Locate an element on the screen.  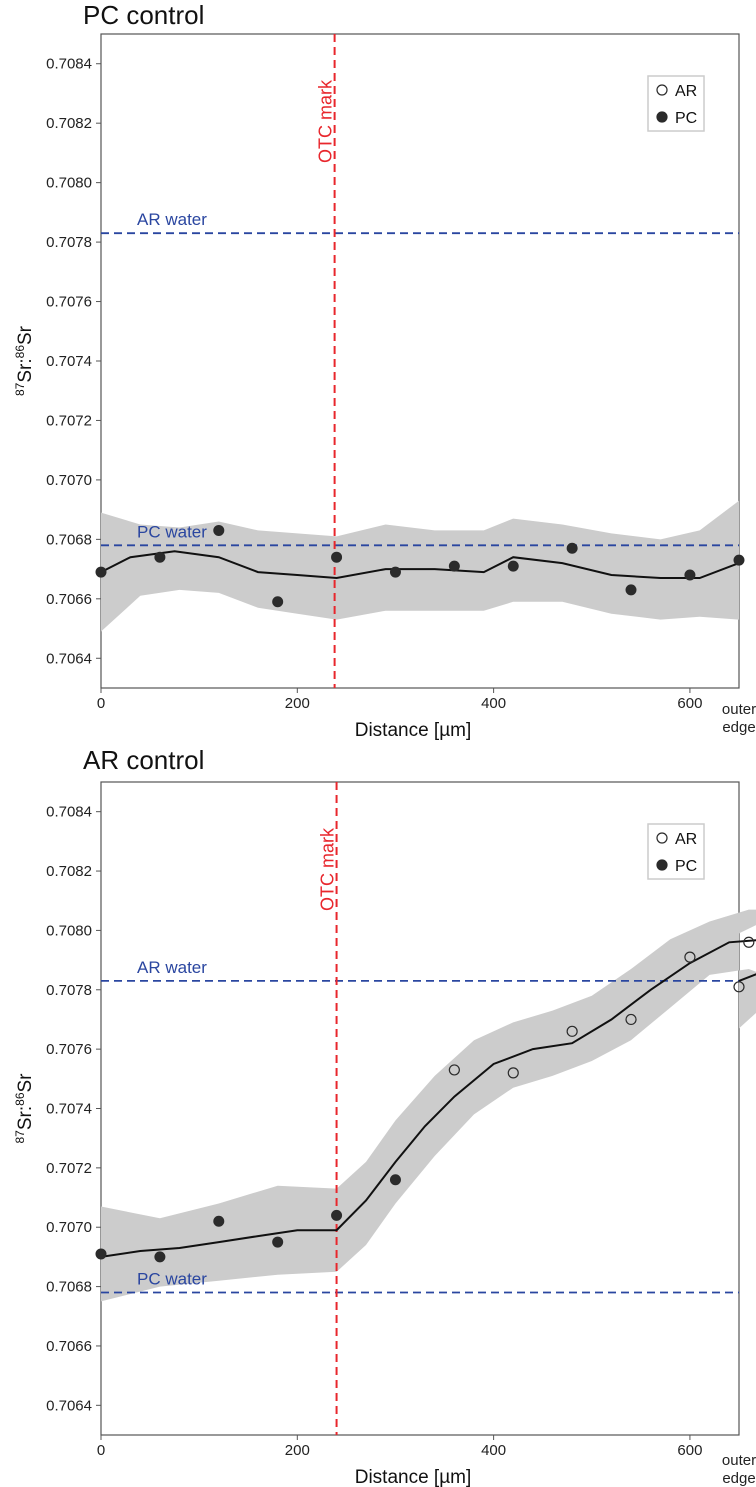
chart-title: PC control is located at coordinates (143, 15).